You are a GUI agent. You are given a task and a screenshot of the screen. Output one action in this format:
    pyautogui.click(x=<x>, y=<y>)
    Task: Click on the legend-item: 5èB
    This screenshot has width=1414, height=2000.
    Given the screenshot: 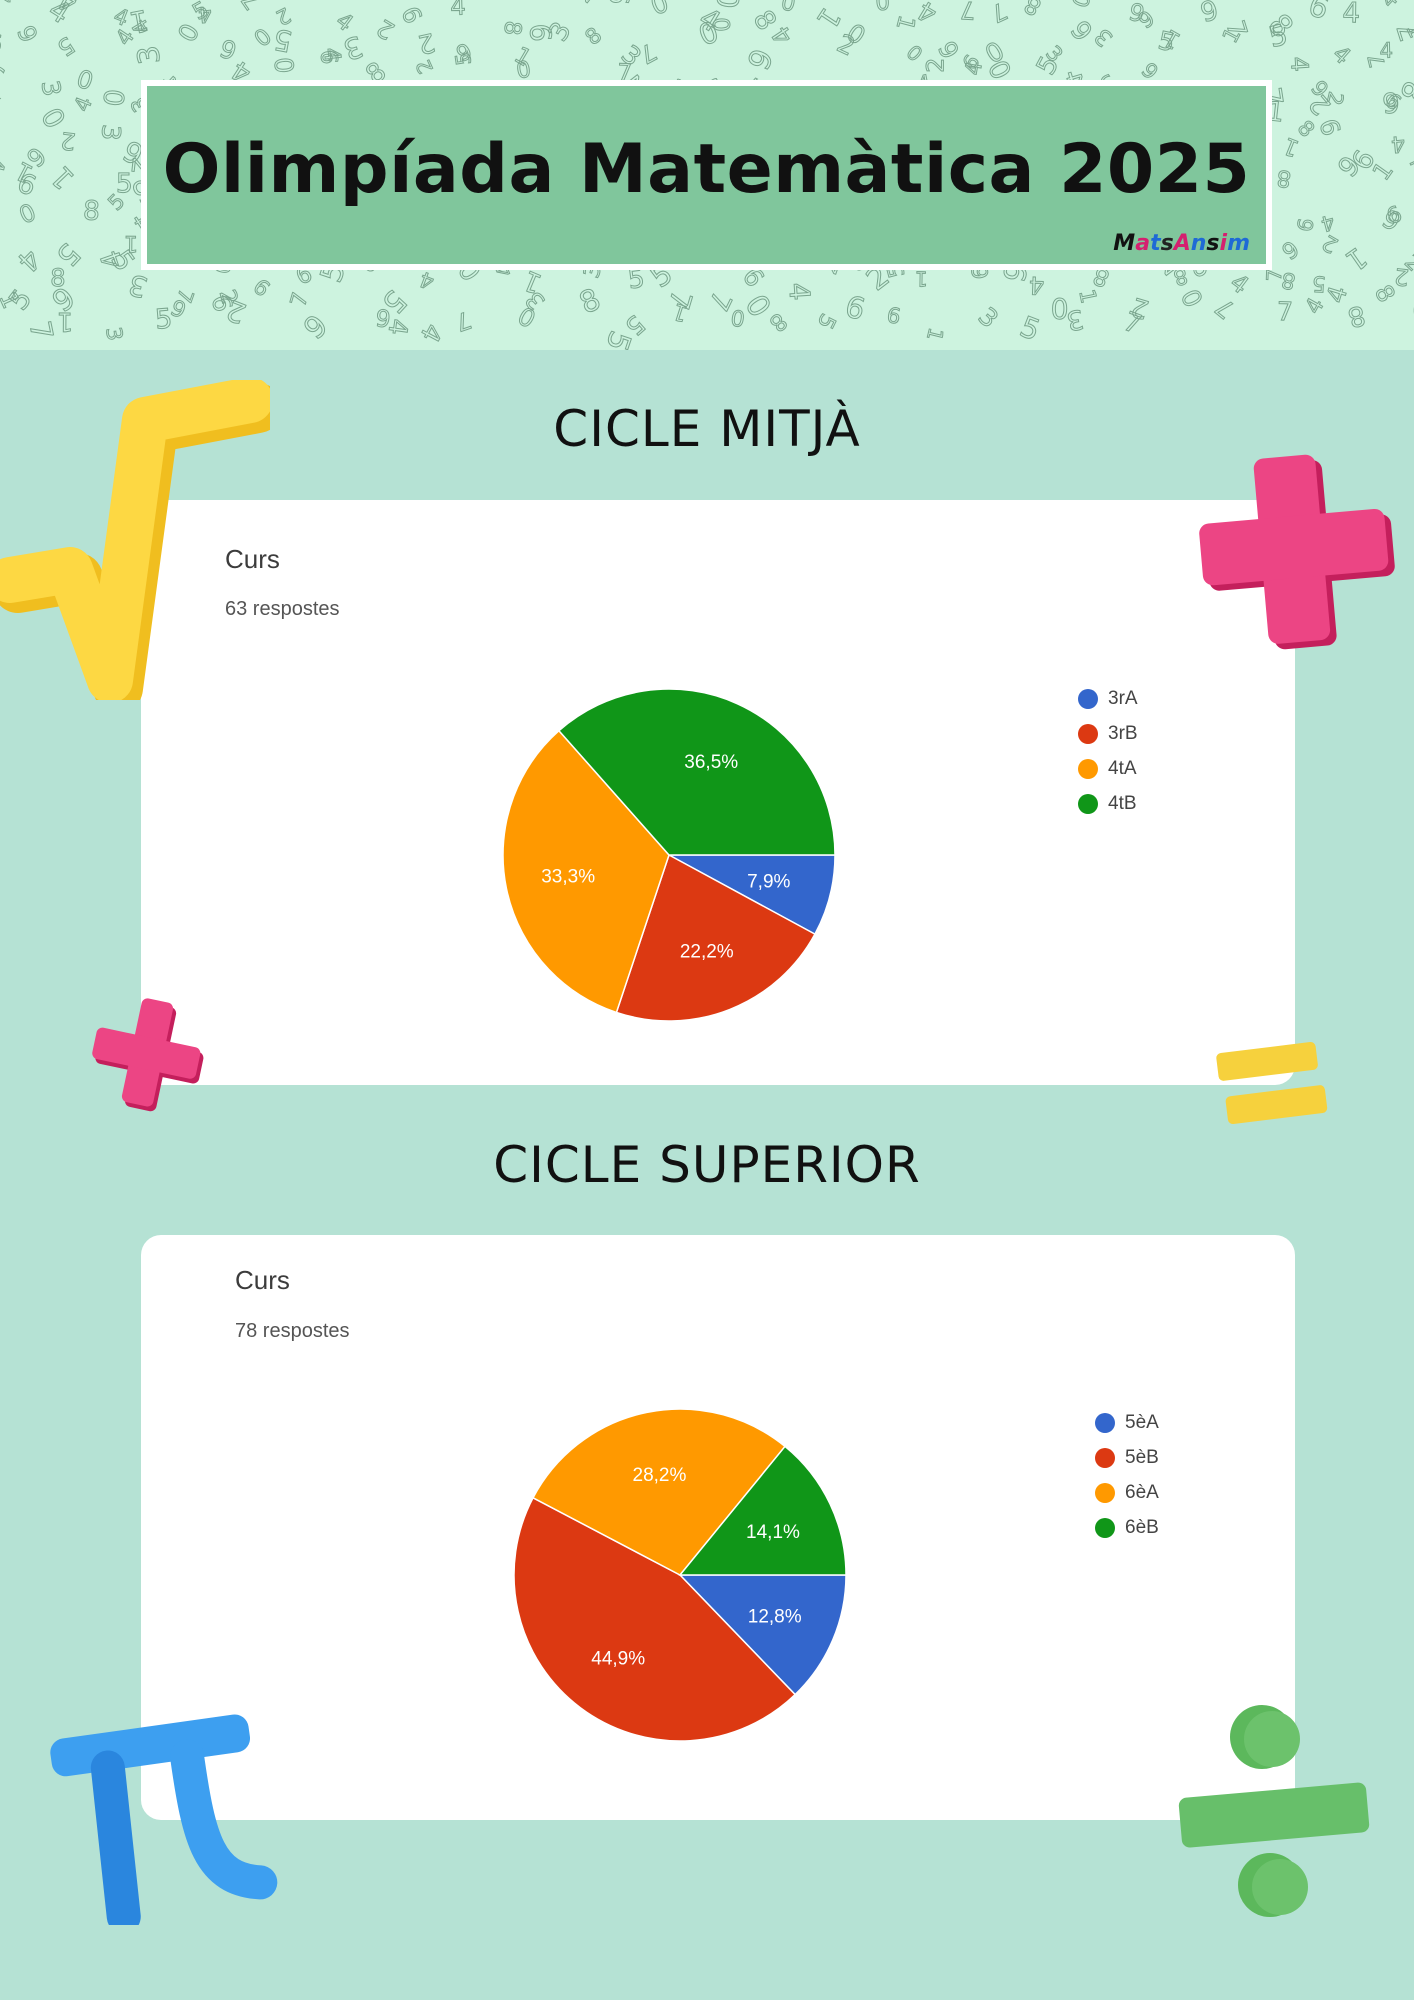 What is the action you would take?
    pyautogui.click(x=1127, y=1457)
    